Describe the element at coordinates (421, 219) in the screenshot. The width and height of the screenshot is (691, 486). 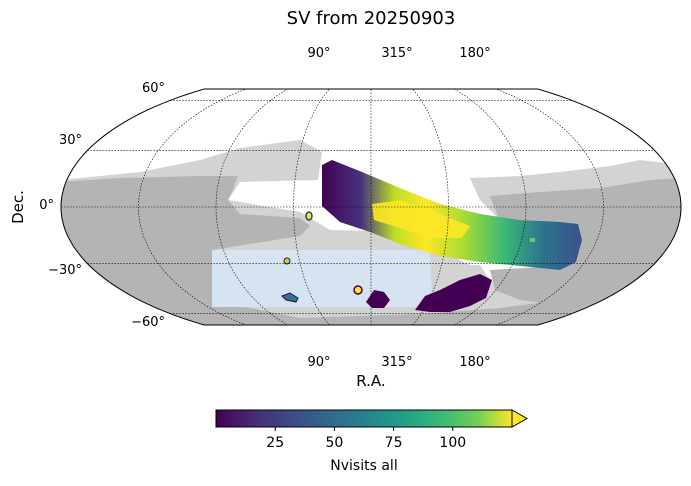
I see `observed-core` at that location.